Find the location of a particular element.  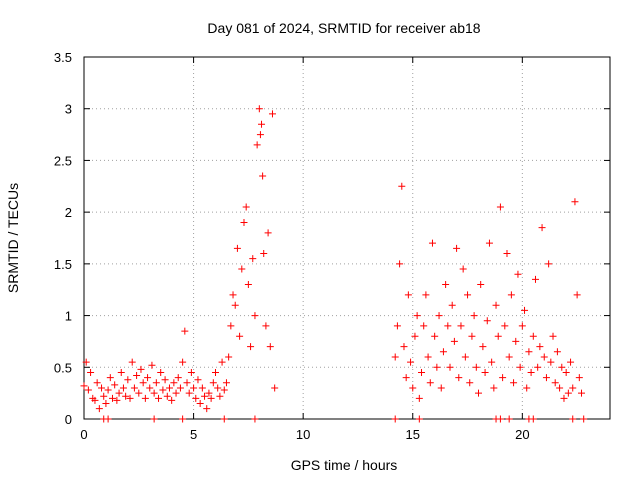

y-tick-label: 3 is located at coordinates (68, 109).